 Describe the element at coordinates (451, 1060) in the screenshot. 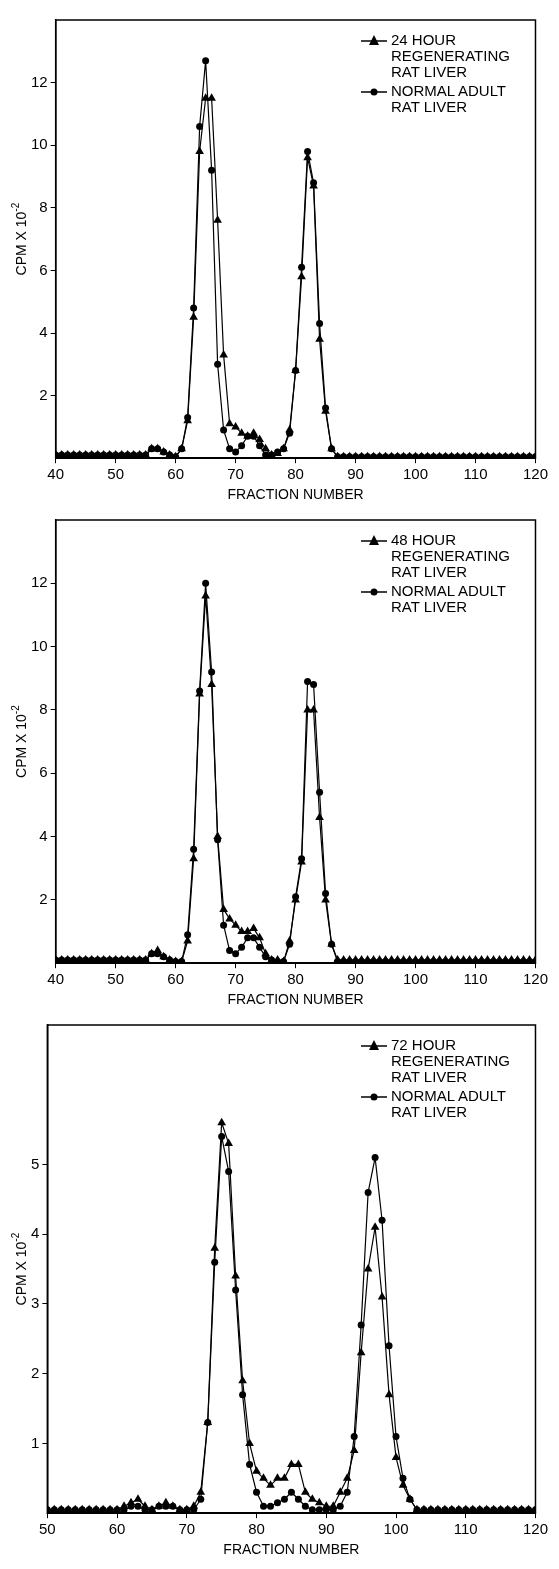

I see `legend-label: 72 HOUR REGENERATING RAT LIVER` at that location.